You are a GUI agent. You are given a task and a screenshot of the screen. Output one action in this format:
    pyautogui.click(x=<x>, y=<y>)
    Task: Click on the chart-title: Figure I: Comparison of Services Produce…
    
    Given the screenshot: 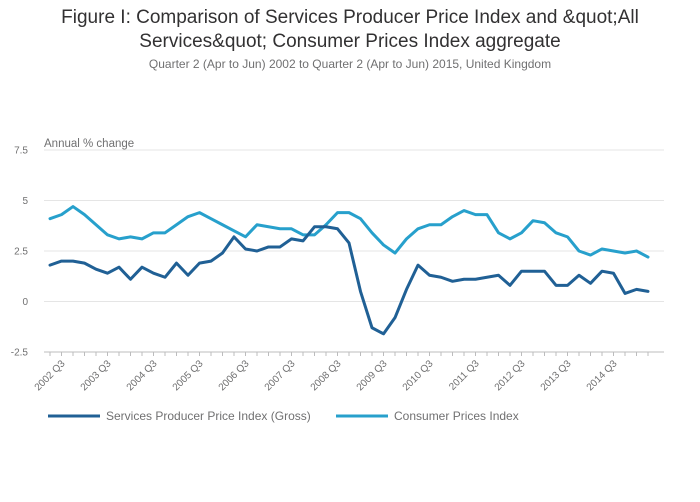 What is the action you would take?
    pyautogui.click(x=350, y=29)
    